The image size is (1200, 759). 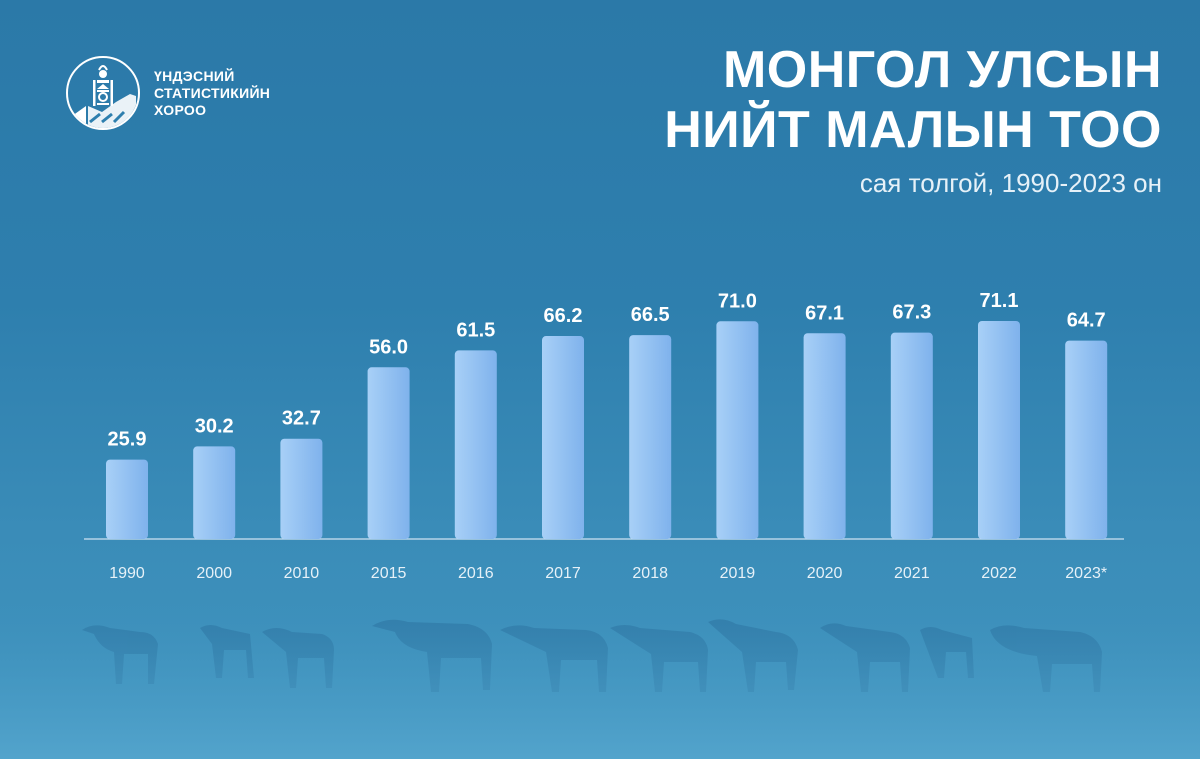 What do you see at coordinates (650, 315) in the screenshot?
I see `data-label-2018: 66.5` at bounding box center [650, 315].